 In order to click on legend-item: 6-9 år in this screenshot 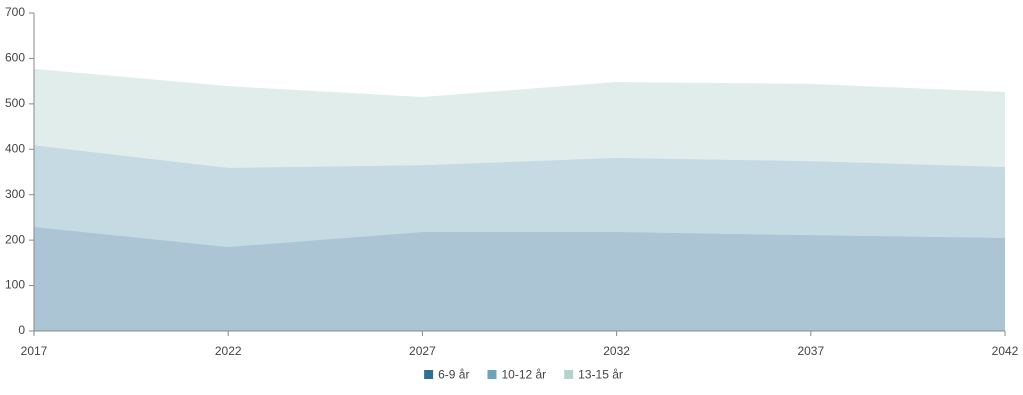, I will do `click(446, 375)`.